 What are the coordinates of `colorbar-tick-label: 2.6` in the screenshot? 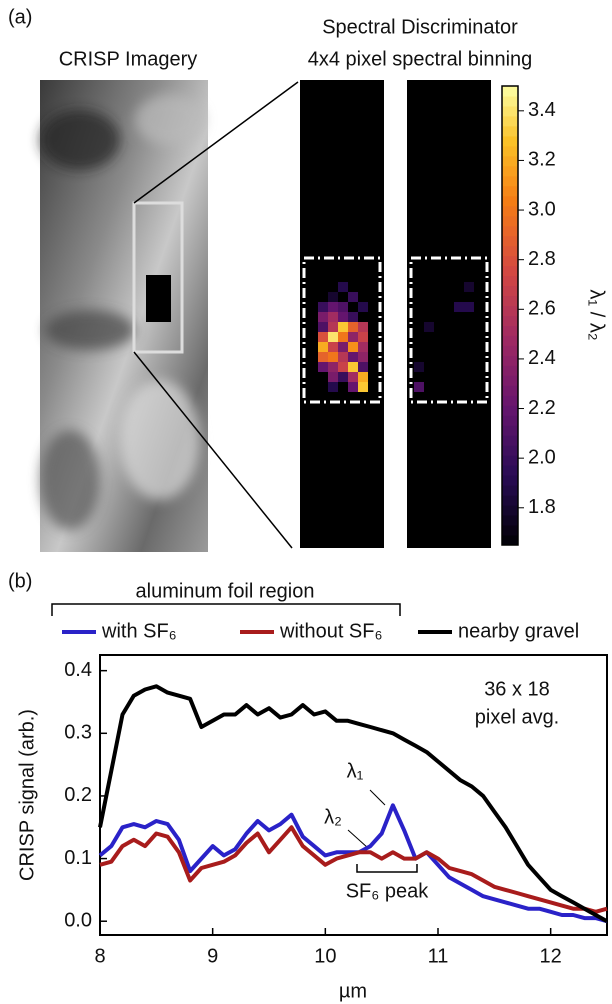 It's located at (542, 309).